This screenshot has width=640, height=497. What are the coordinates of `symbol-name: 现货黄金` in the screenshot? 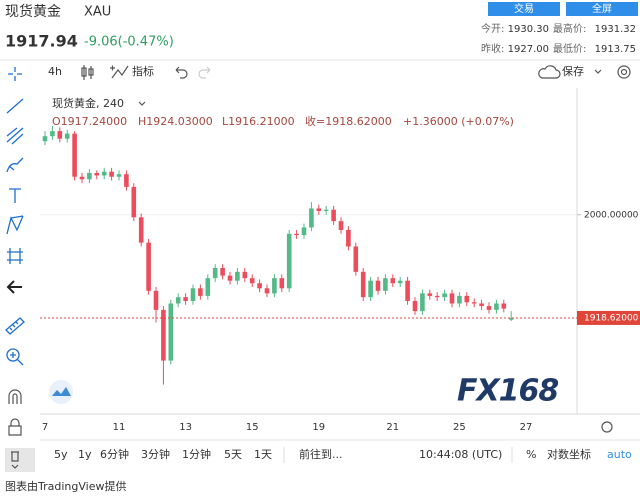 It's located at (33, 11).